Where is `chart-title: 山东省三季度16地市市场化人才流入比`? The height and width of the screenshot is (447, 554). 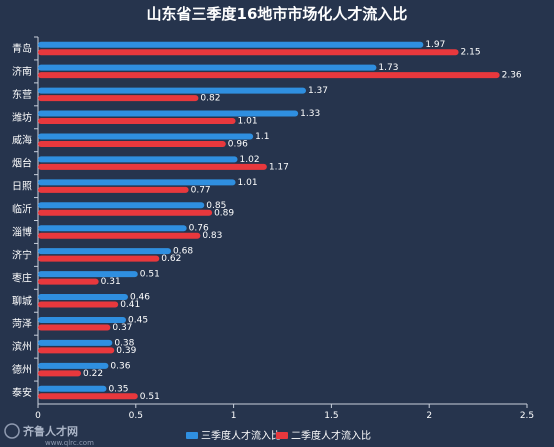
chart-title: 山东省三季度16地市市场化人才流入比 is located at coordinates (277, 14).